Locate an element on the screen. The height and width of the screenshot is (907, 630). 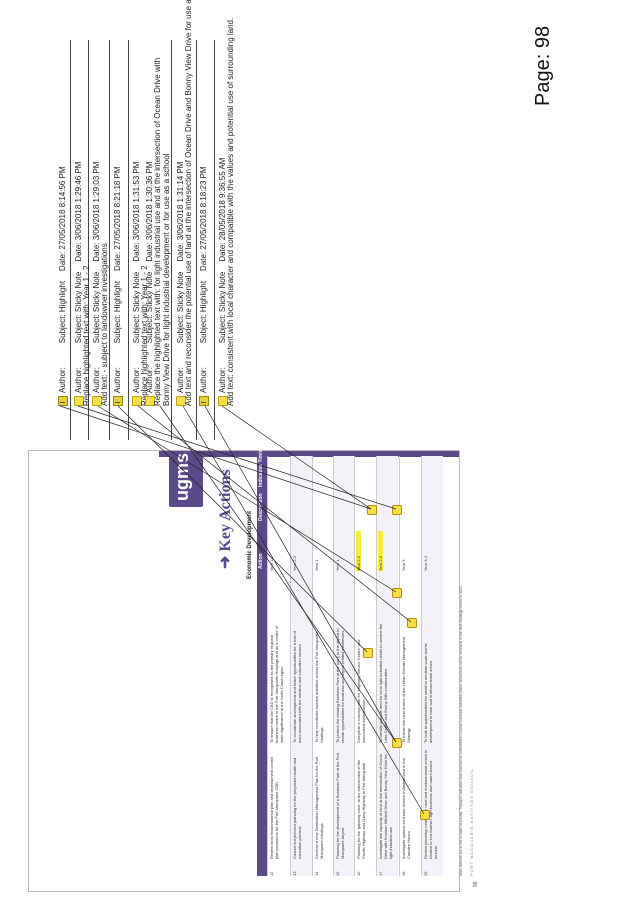
logo is located at coordinates (186, 482).